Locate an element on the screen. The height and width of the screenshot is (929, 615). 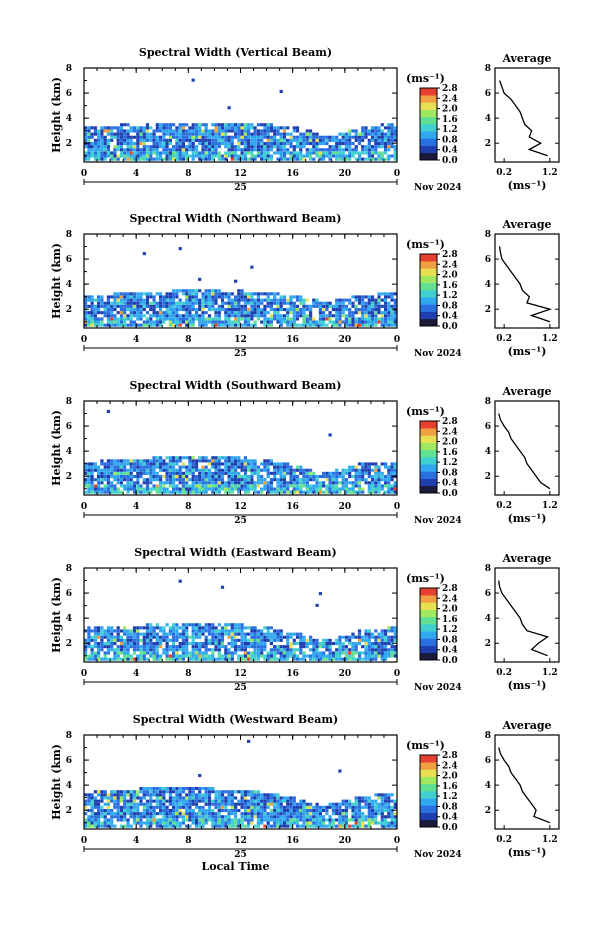
colorbar-tick-label: 0.8 is located at coordinates (450, 473).